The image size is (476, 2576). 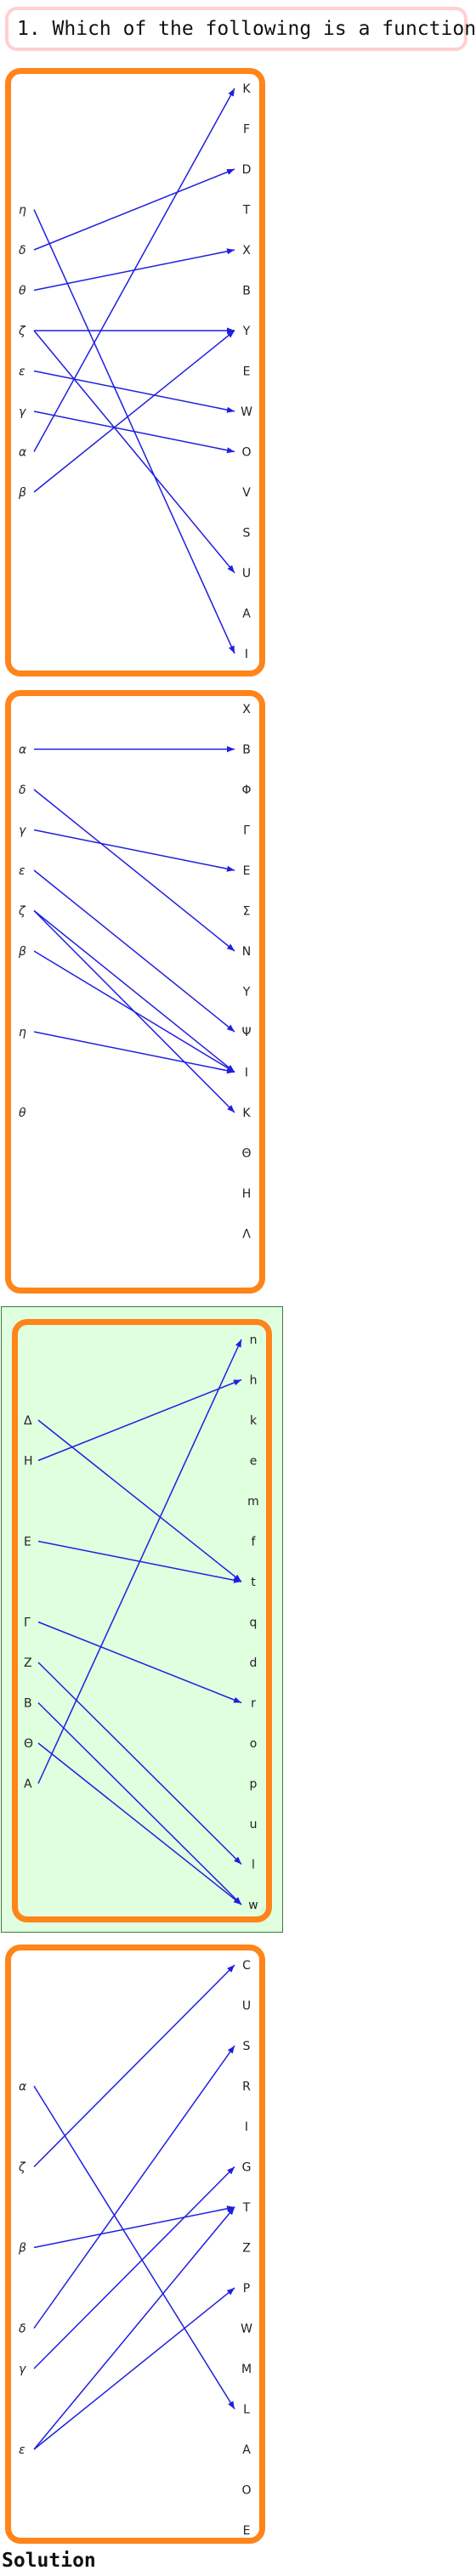 What do you see at coordinates (28, 1785) in the screenshot?
I see `domain-label: A` at bounding box center [28, 1785].